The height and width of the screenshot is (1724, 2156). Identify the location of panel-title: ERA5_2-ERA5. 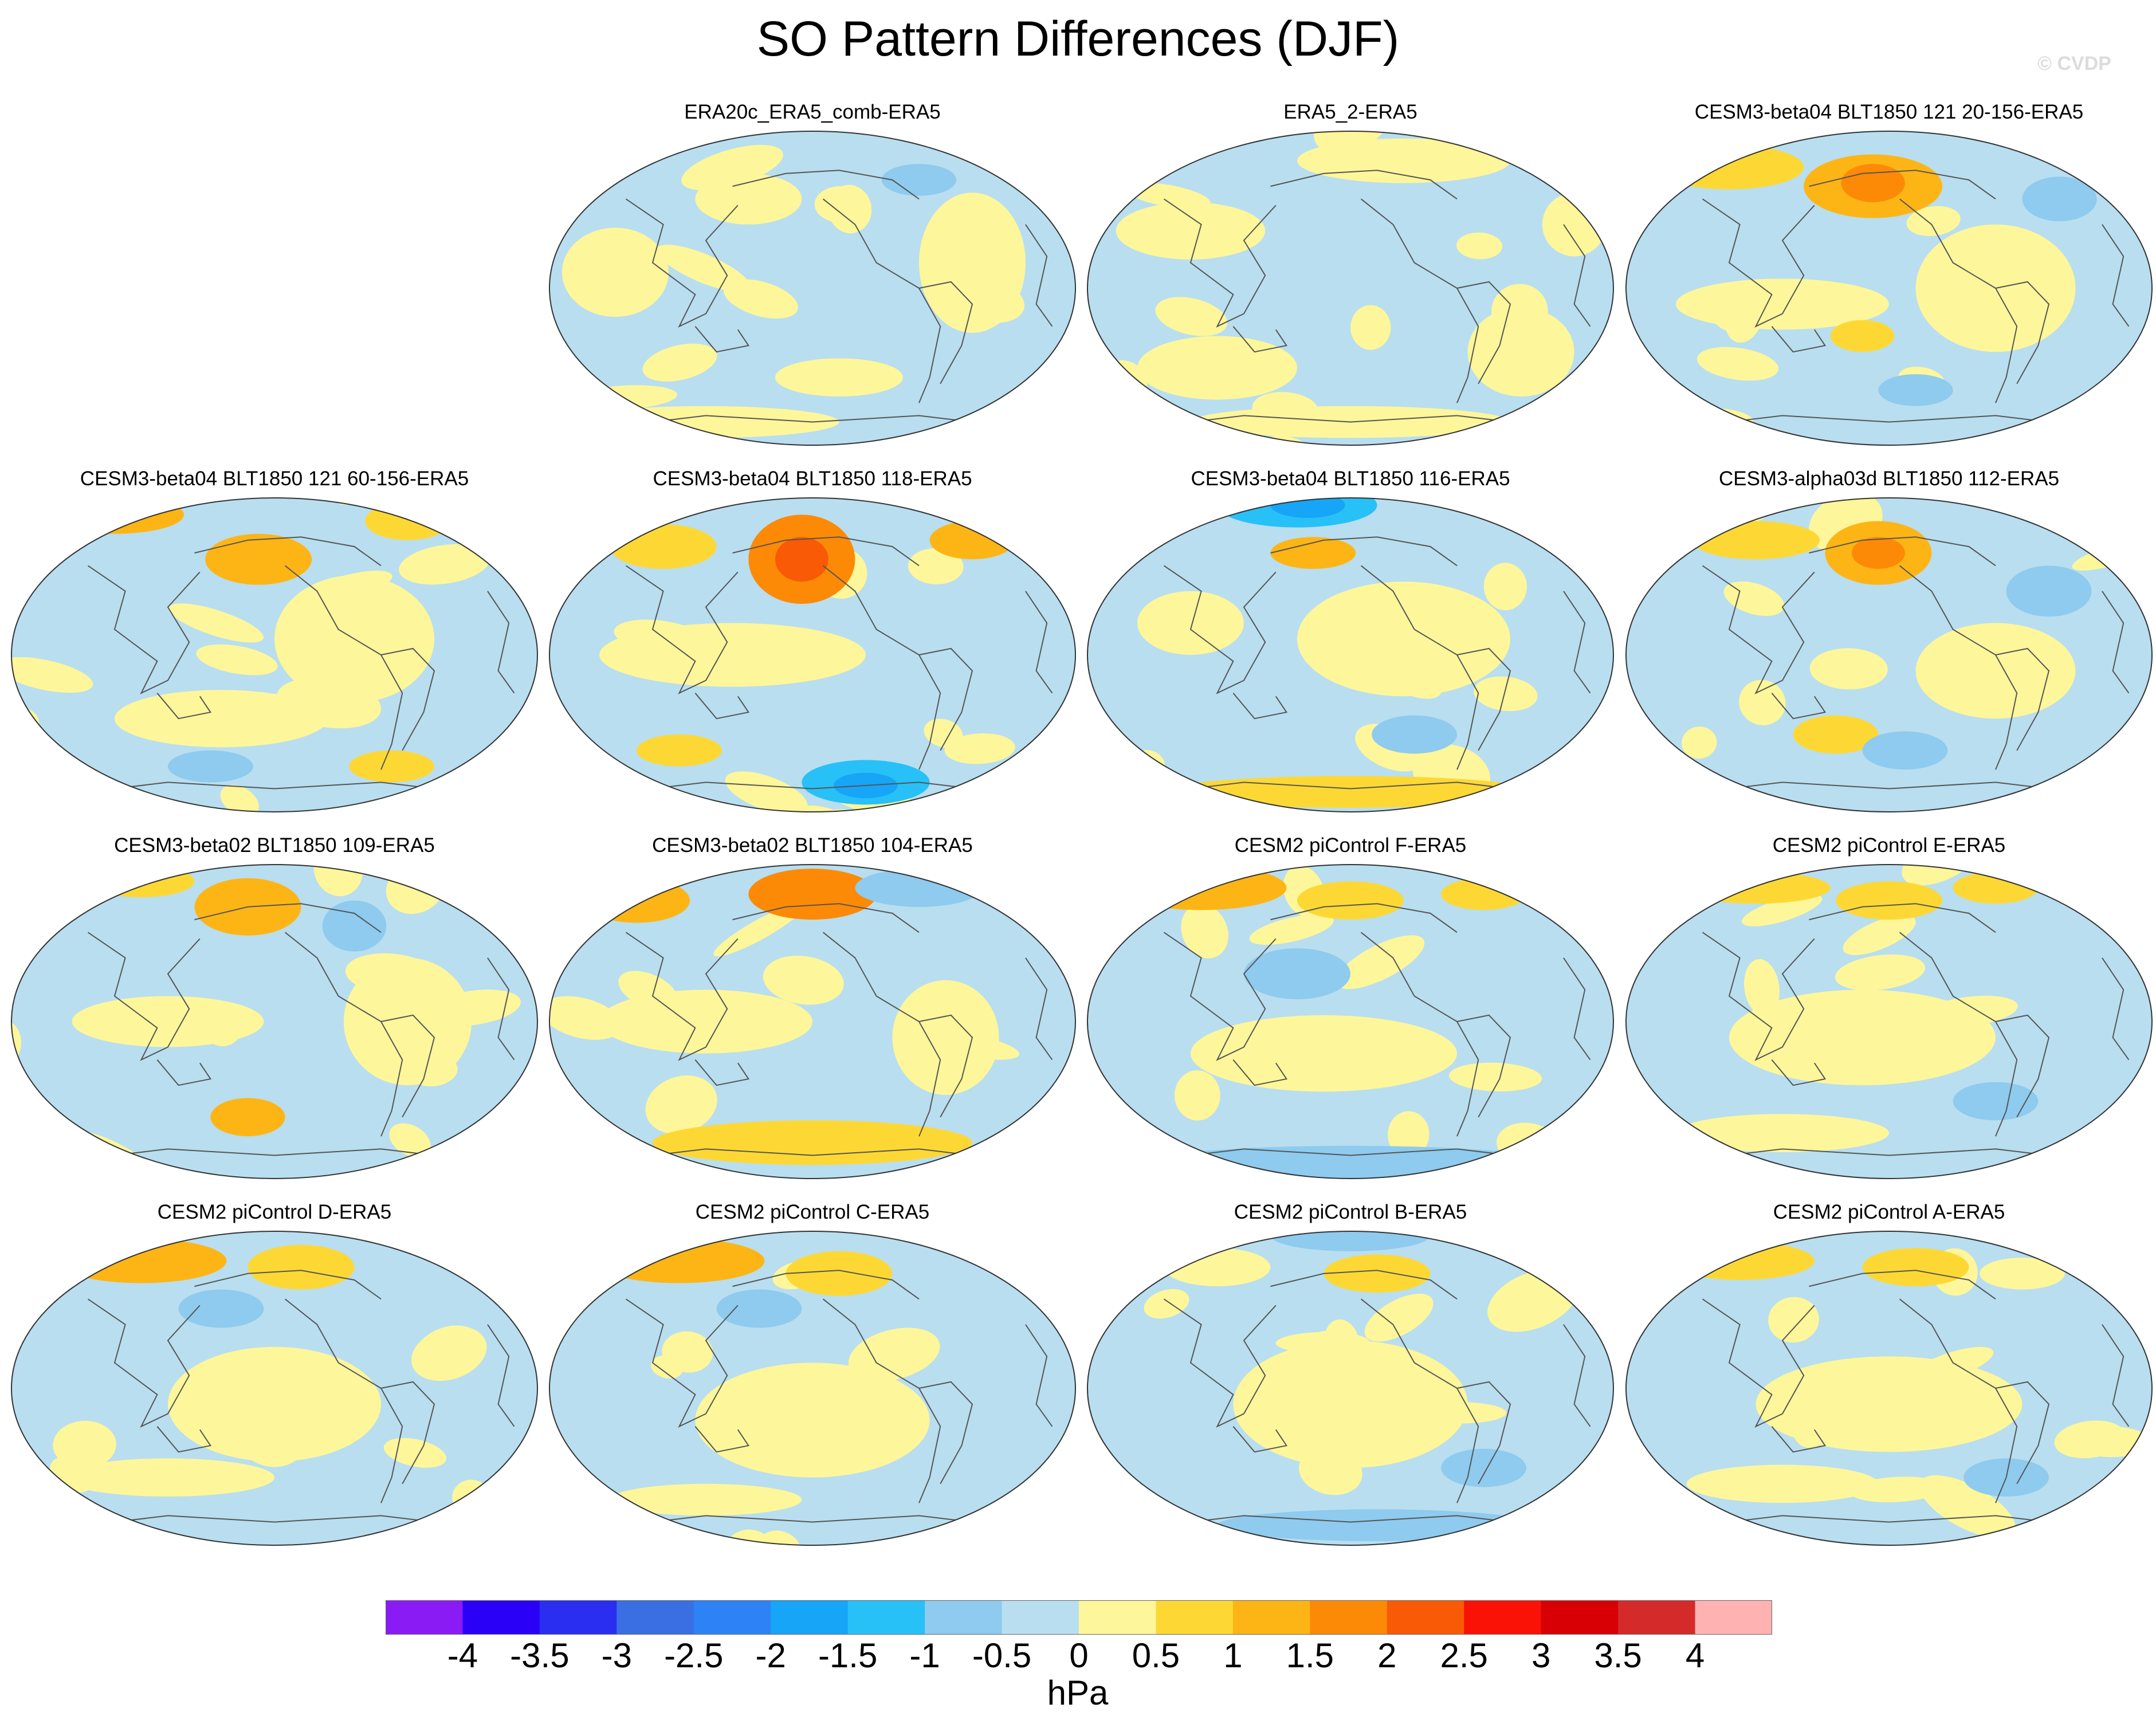
(1350, 112).